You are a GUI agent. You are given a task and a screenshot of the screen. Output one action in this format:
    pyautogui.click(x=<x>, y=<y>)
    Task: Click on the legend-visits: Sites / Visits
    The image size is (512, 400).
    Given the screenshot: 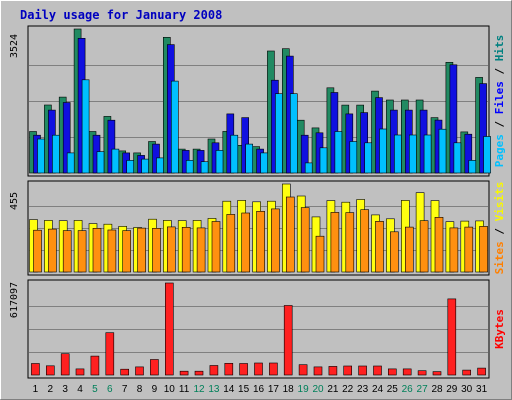 What is the action you would take?
    pyautogui.click(x=499, y=228)
    